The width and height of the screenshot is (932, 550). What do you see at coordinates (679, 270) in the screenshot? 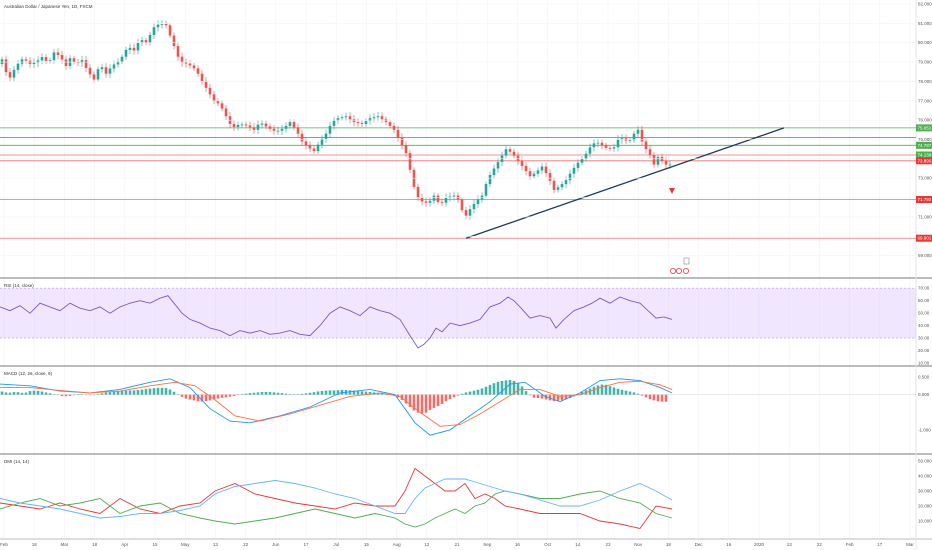
I see `event-marker-icon` at bounding box center [679, 270].